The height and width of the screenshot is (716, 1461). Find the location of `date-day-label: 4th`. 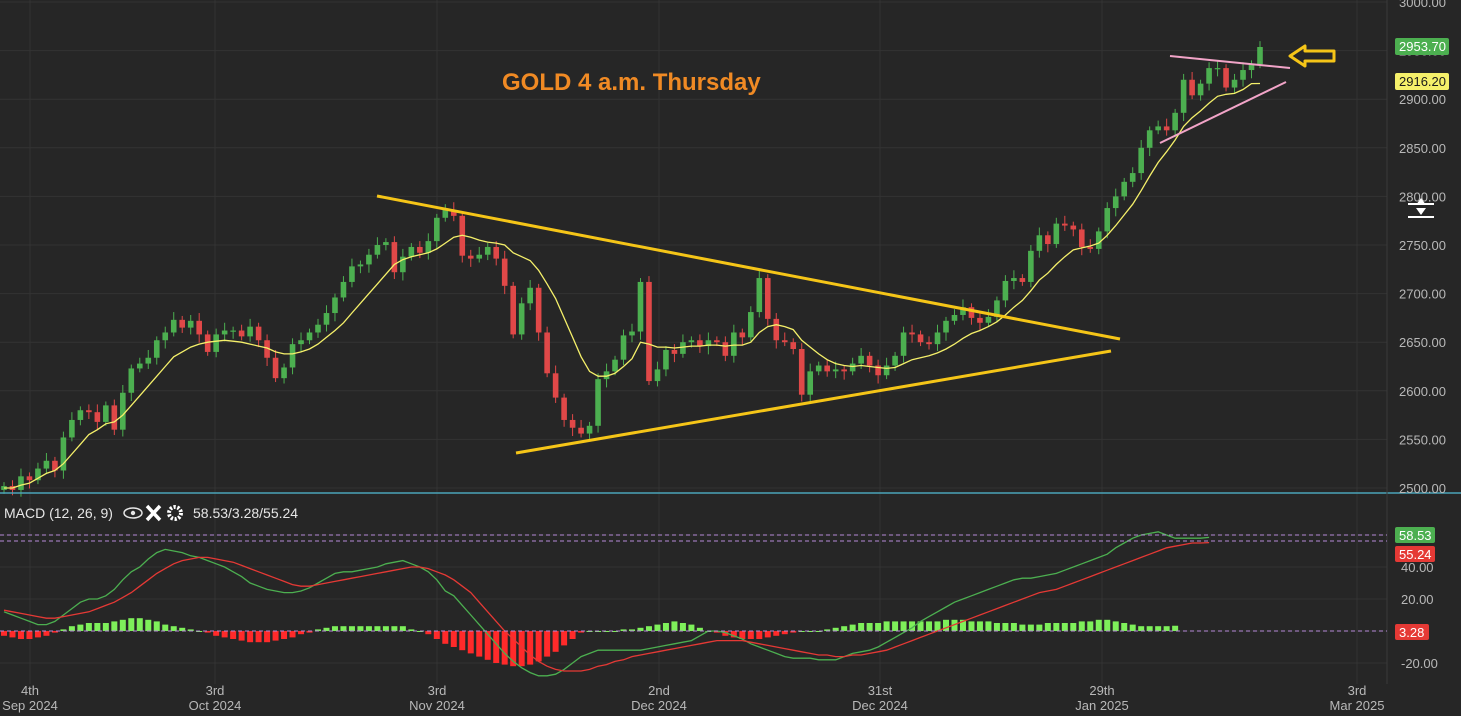

date-day-label: 4th is located at coordinates (30, 690).